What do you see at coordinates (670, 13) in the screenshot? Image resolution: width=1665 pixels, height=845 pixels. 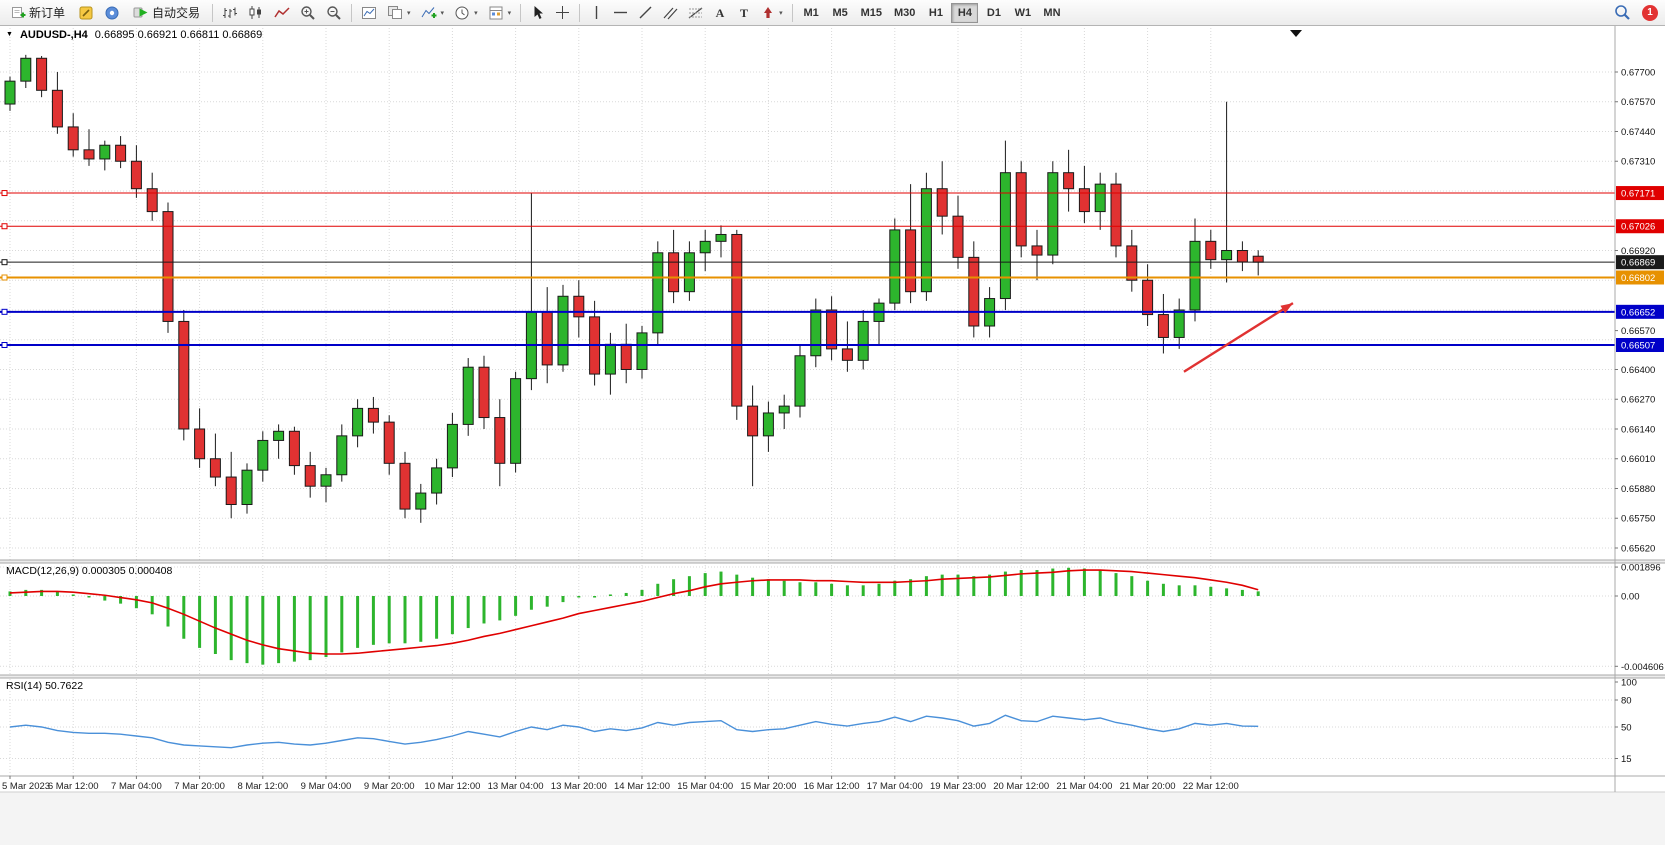 I see `channel-button` at bounding box center [670, 13].